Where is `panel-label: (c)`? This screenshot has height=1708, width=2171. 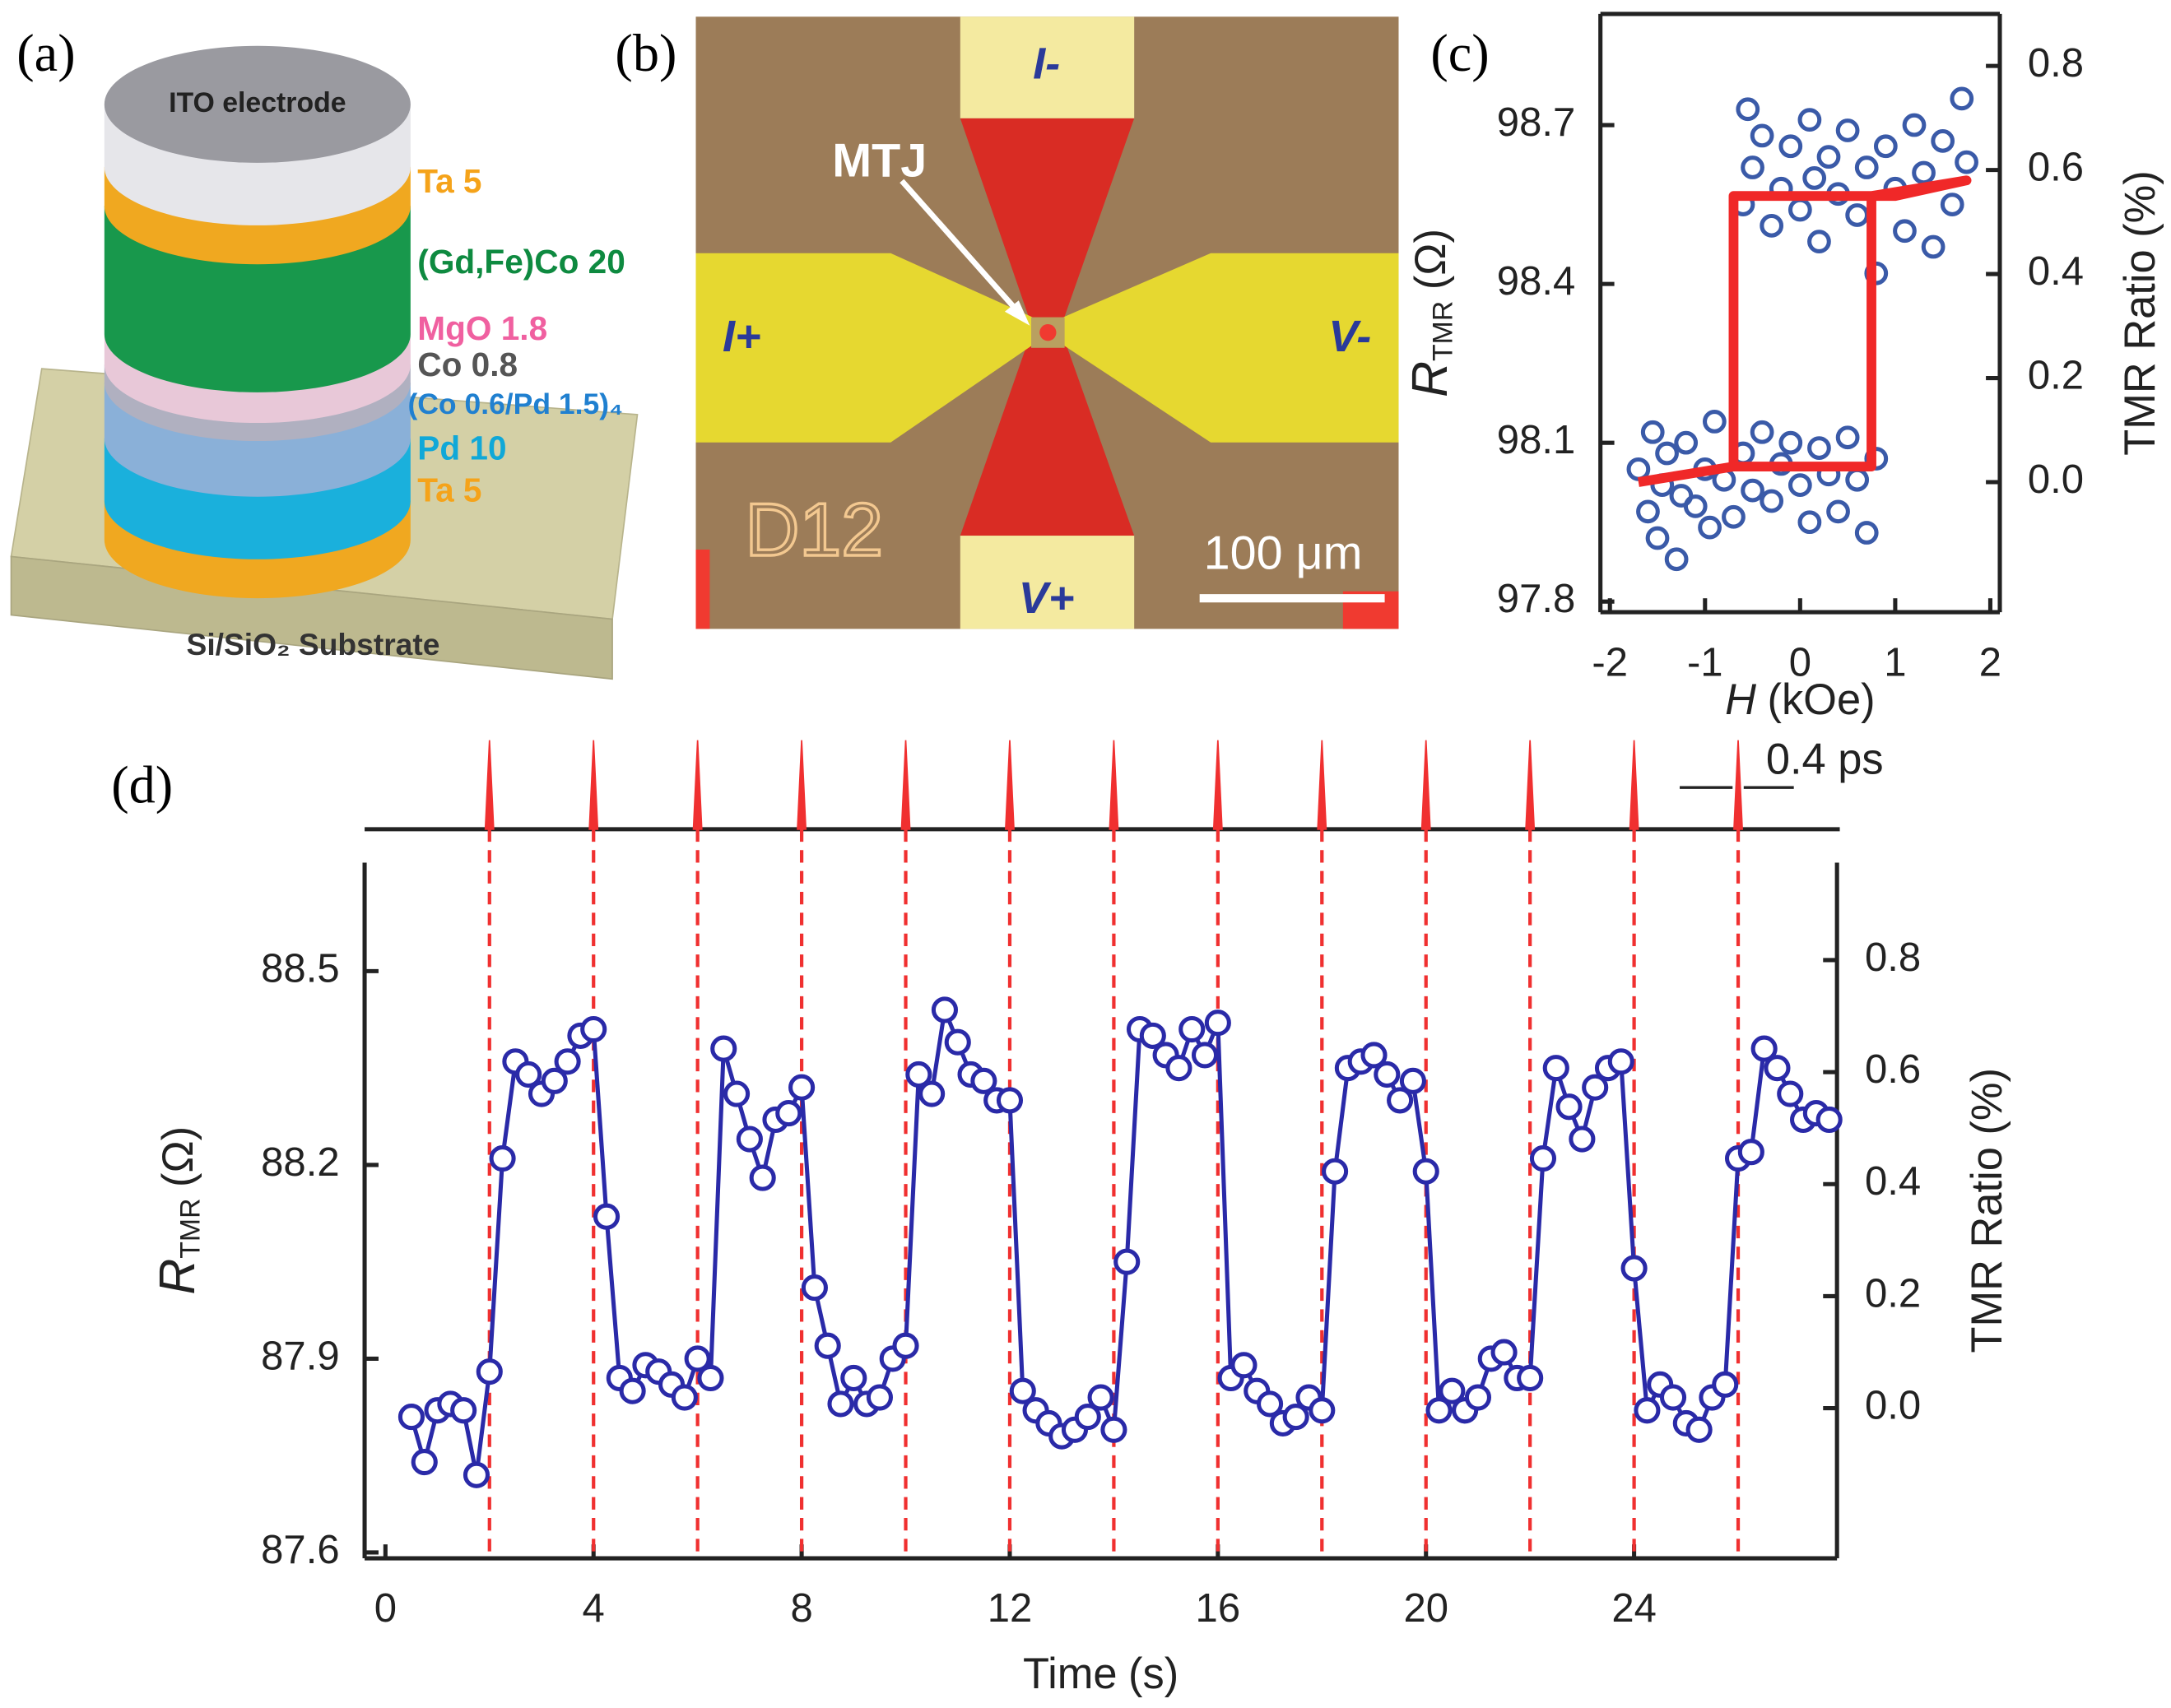
panel-label: (c) is located at coordinates (1459, 53).